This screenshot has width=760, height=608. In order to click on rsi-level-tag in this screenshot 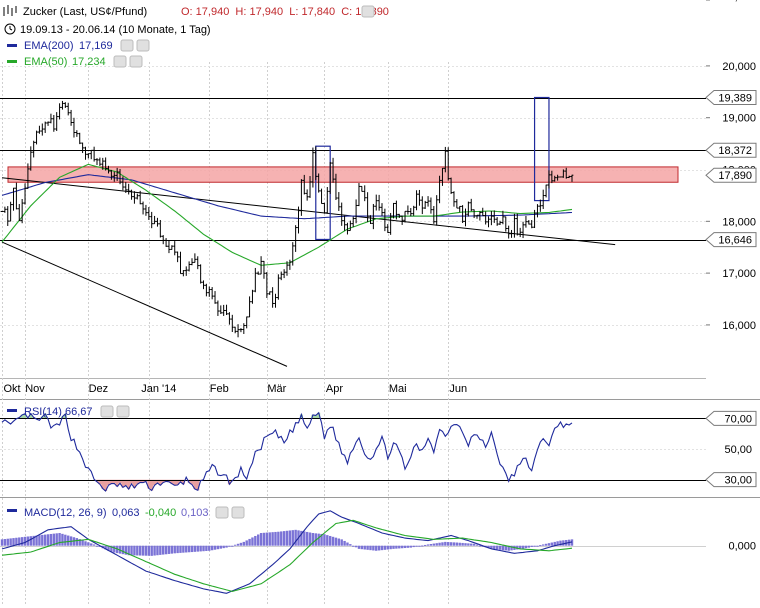, I will do `click(731, 480)`.